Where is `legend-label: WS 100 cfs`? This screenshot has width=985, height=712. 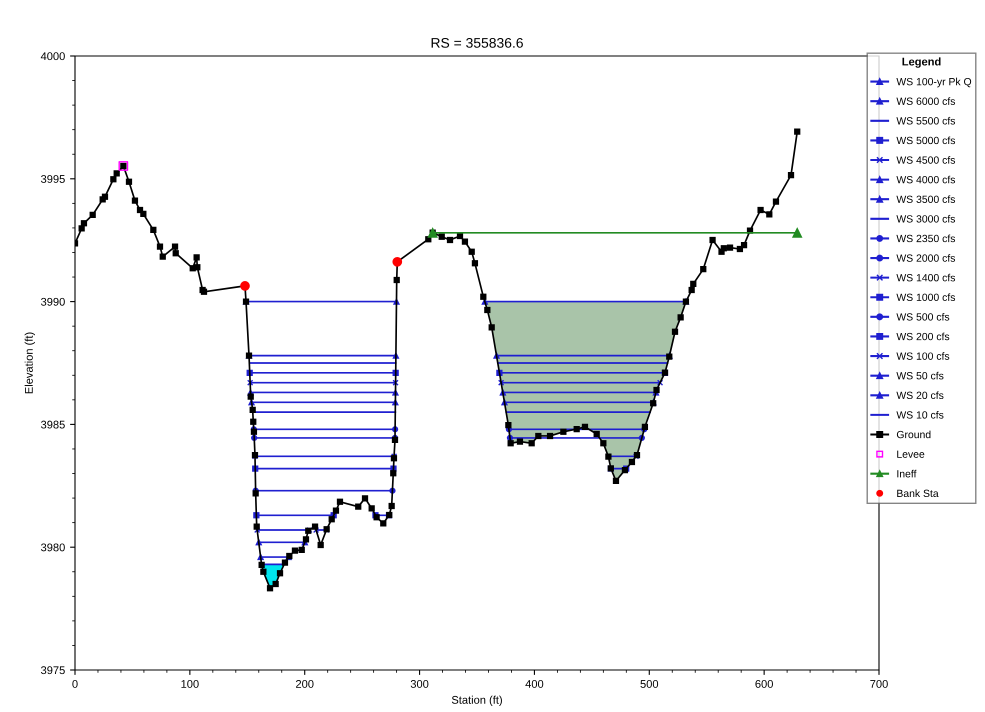 legend-label: WS 100 cfs is located at coordinates (923, 356).